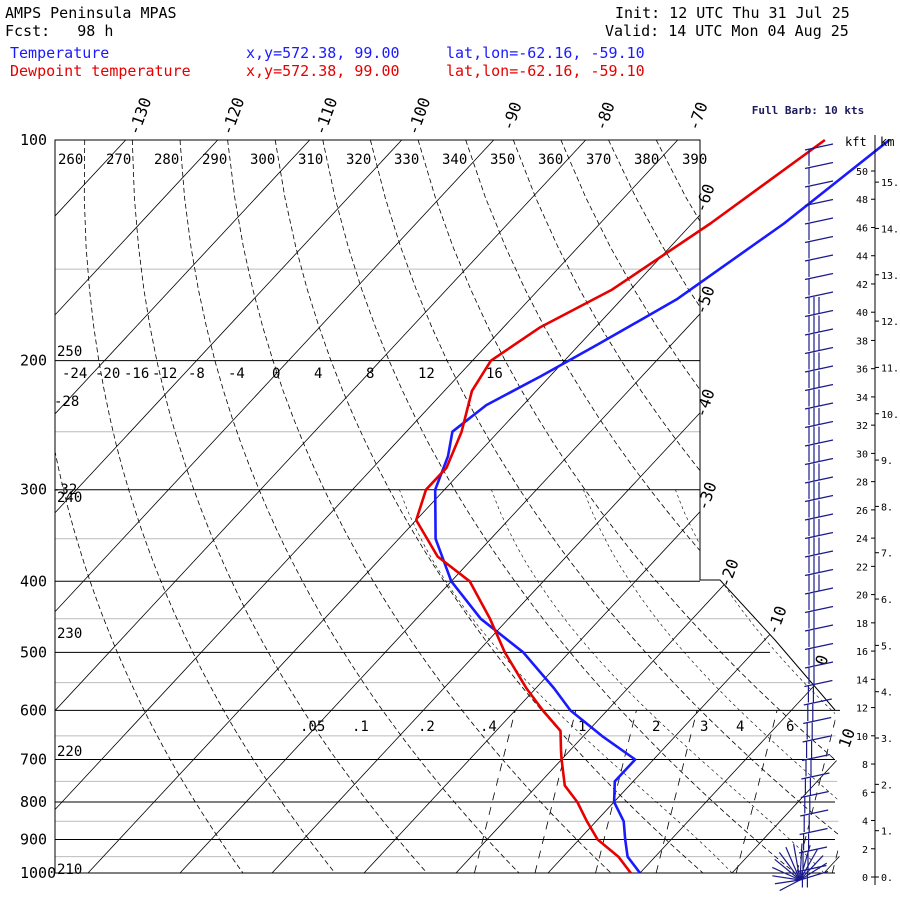  What do you see at coordinates (33, 652) in the screenshot?
I see `pressure-label: 500` at bounding box center [33, 652].